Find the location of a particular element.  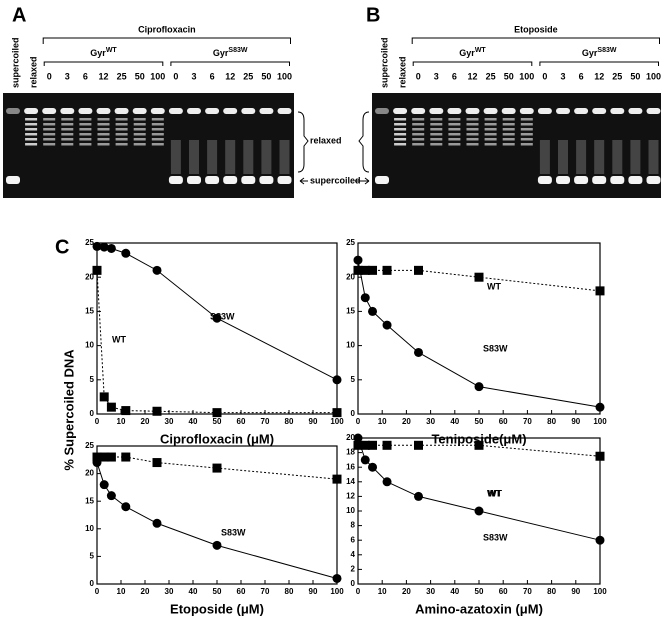

conc-label: 12 is located at coordinates (472, 76).